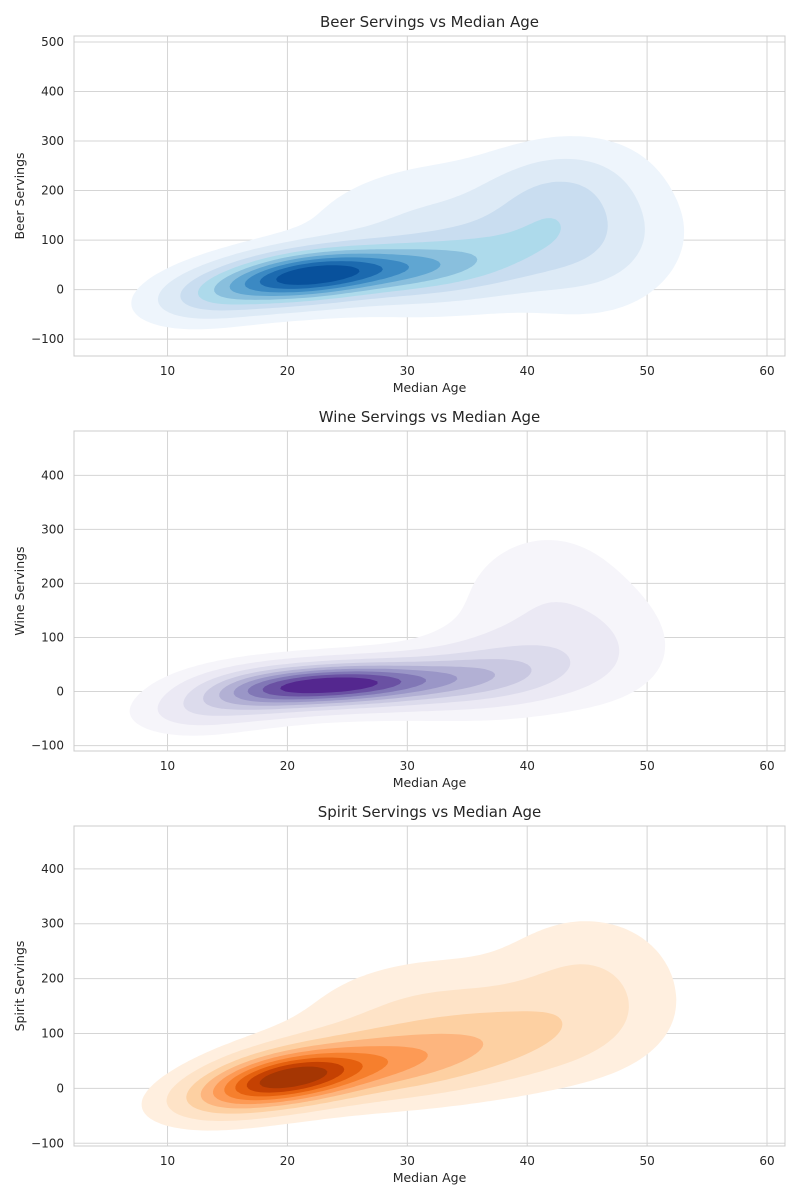  What do you see at coordinates (19, 195) in the screenshot?
I see `y-axis-label: Beer Servings` at bounding box center [19, 195].